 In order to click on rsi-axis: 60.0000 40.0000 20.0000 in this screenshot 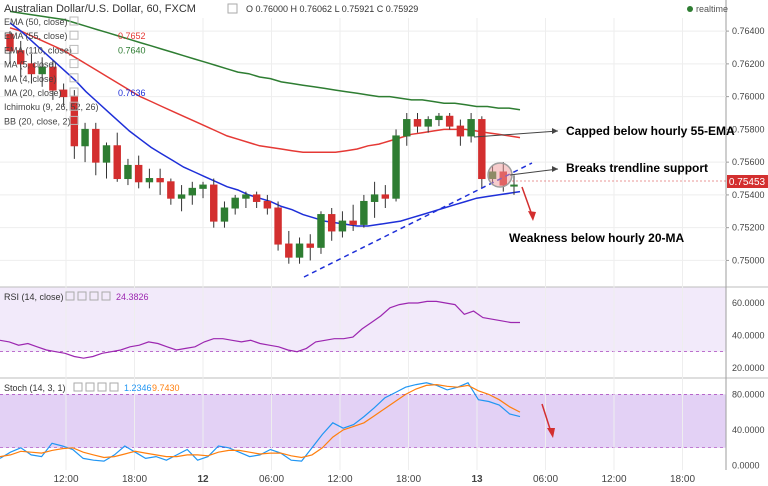, I will do `click(748, 335)`.